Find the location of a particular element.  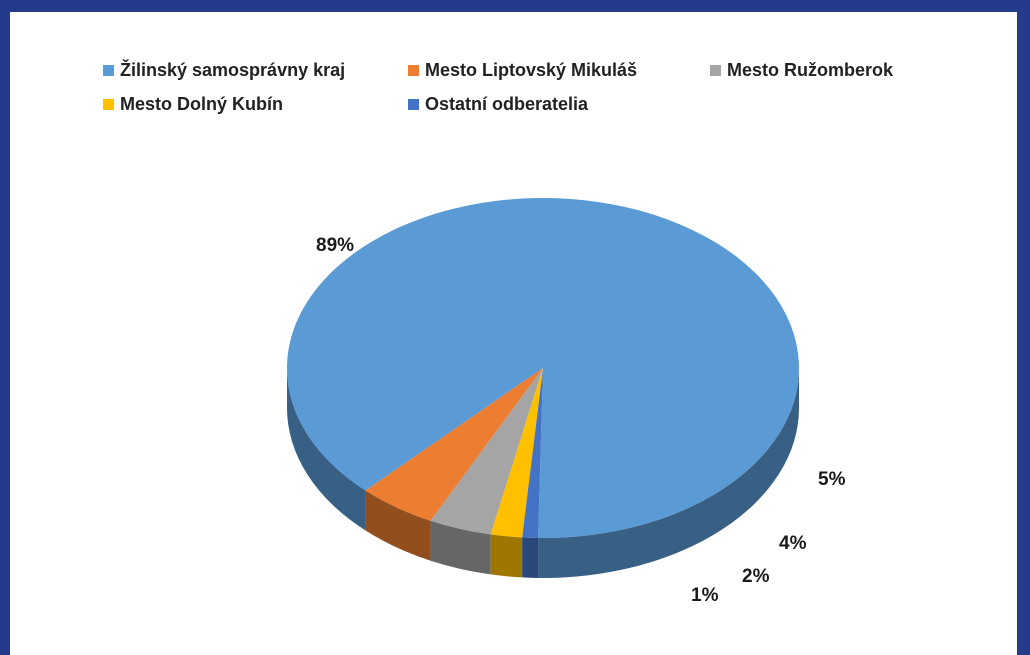

data-label-zilinsky: 89% is located at coordinates (335, 245).